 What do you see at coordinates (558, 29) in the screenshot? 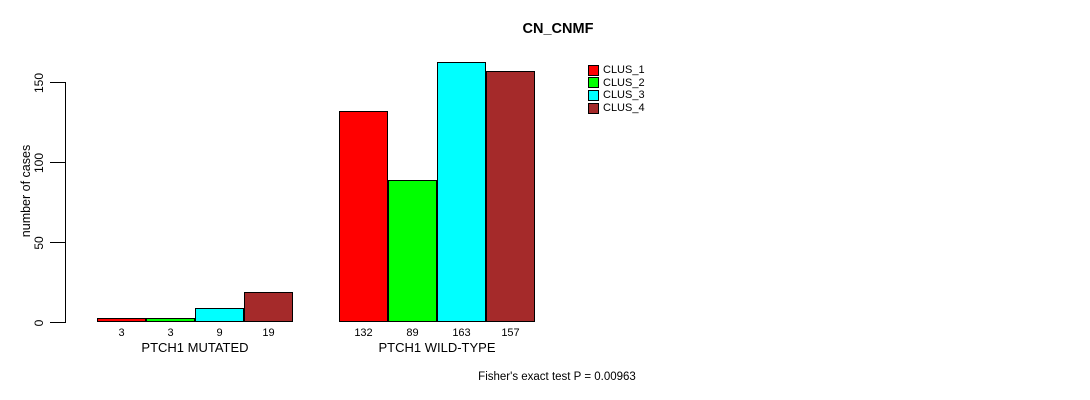
I see `chart-title: CN_CNMF` at bounding box center [558, 29].